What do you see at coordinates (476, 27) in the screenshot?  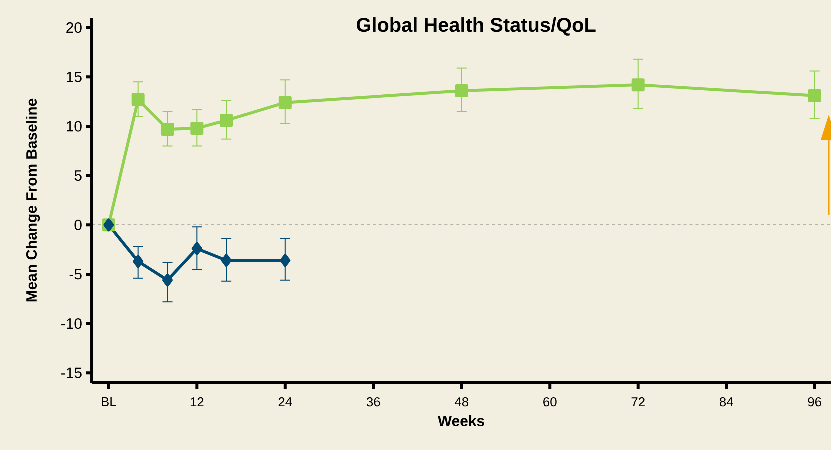 I see `chart-title: Global Health Status/QoL` at bounding box center [476, 27].